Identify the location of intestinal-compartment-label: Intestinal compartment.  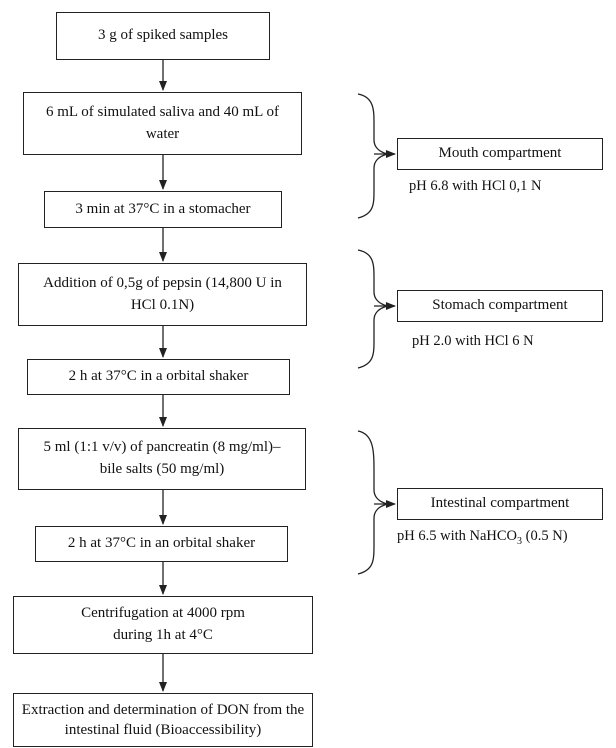
(500, 503).